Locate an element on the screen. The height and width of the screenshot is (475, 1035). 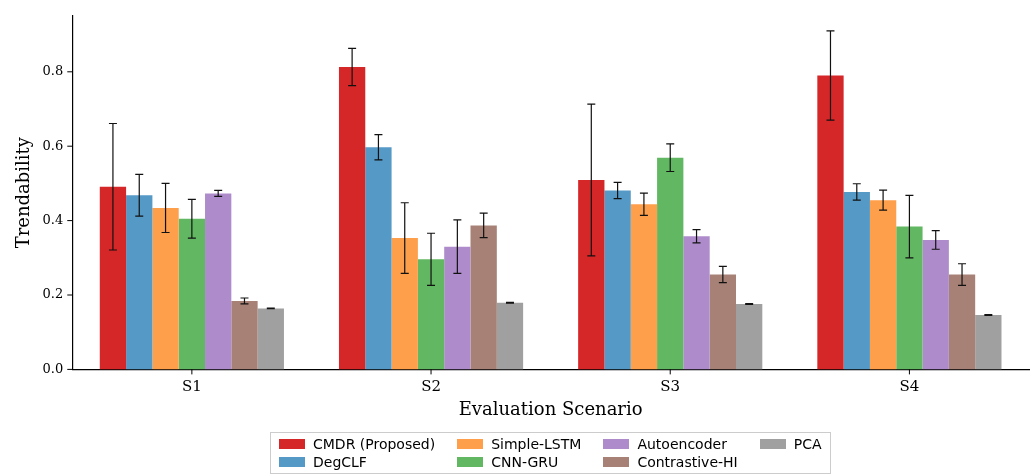
y-tick-label: 0.8 is located at coordinates (53, 71).